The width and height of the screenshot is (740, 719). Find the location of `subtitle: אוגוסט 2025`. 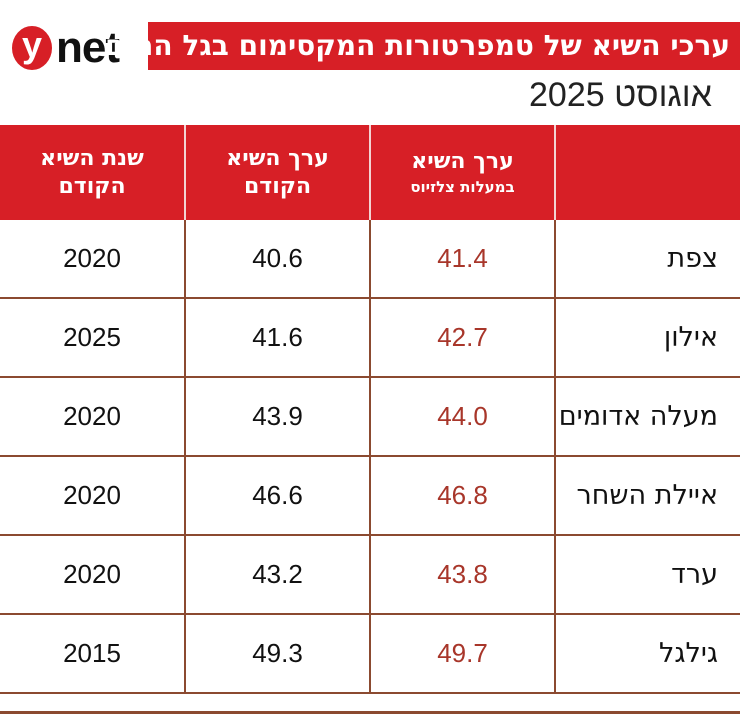

subtitle: אוגוסט 2025 is located at coordinates (620, 95).